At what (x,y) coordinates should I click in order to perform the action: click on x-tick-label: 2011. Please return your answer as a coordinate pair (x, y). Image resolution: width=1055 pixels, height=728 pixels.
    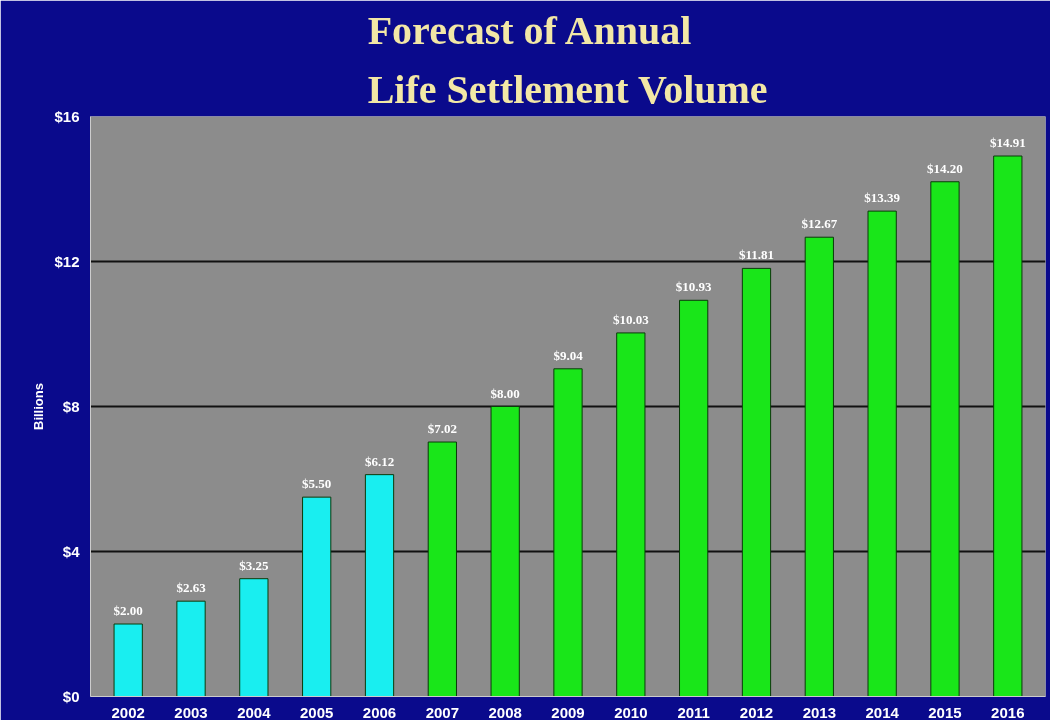
    Looking at the image, I should click on (693, 712).